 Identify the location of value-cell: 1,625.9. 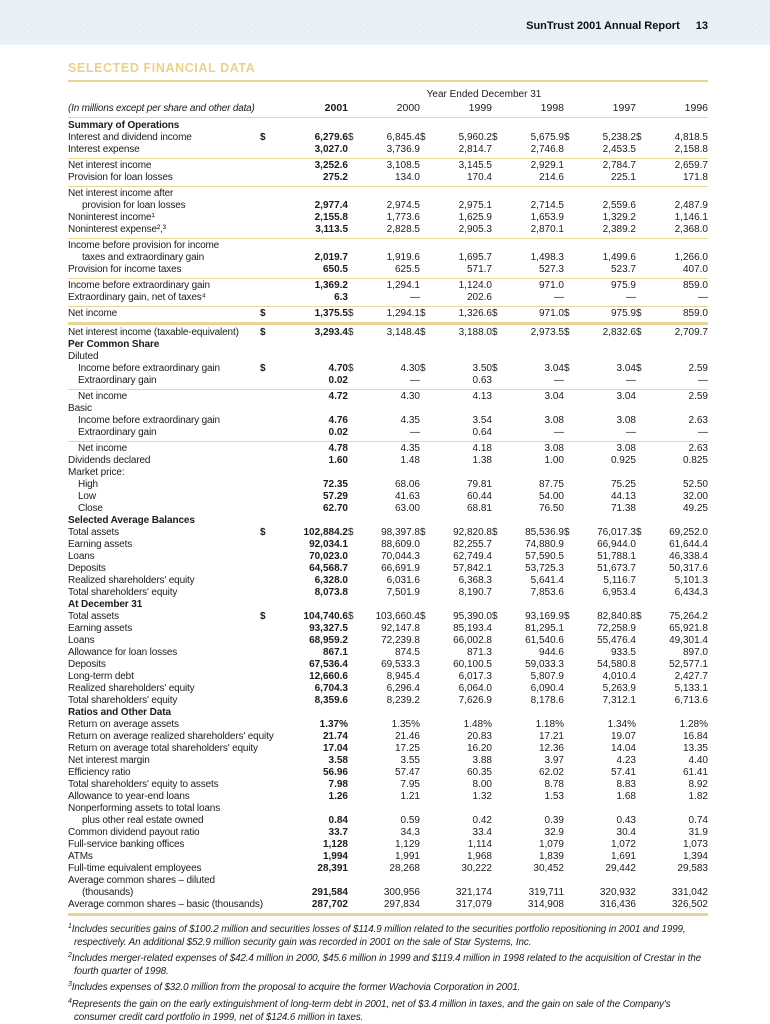
(456, 218).